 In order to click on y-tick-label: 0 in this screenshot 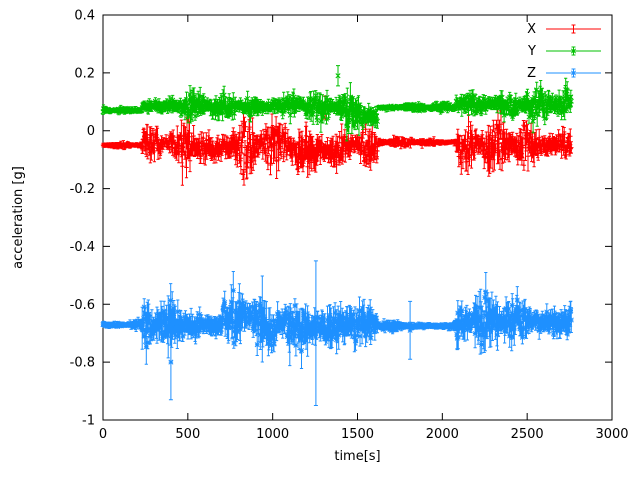, I will do `click(91, 131)`.